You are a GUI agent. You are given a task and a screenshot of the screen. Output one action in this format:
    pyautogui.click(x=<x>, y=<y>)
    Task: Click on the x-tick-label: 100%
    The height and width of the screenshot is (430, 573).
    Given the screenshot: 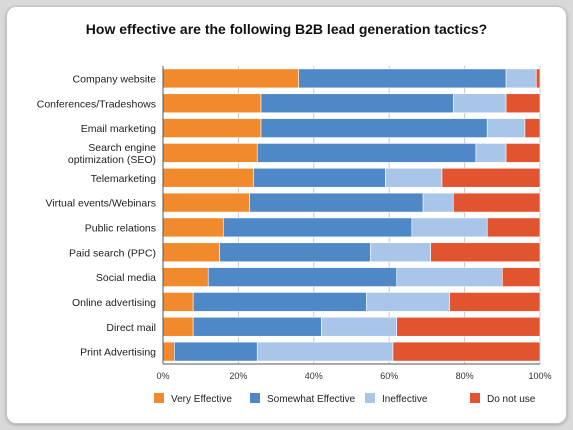 What is the action you would take?
    pyautogui.click(x=539, y=376)
    